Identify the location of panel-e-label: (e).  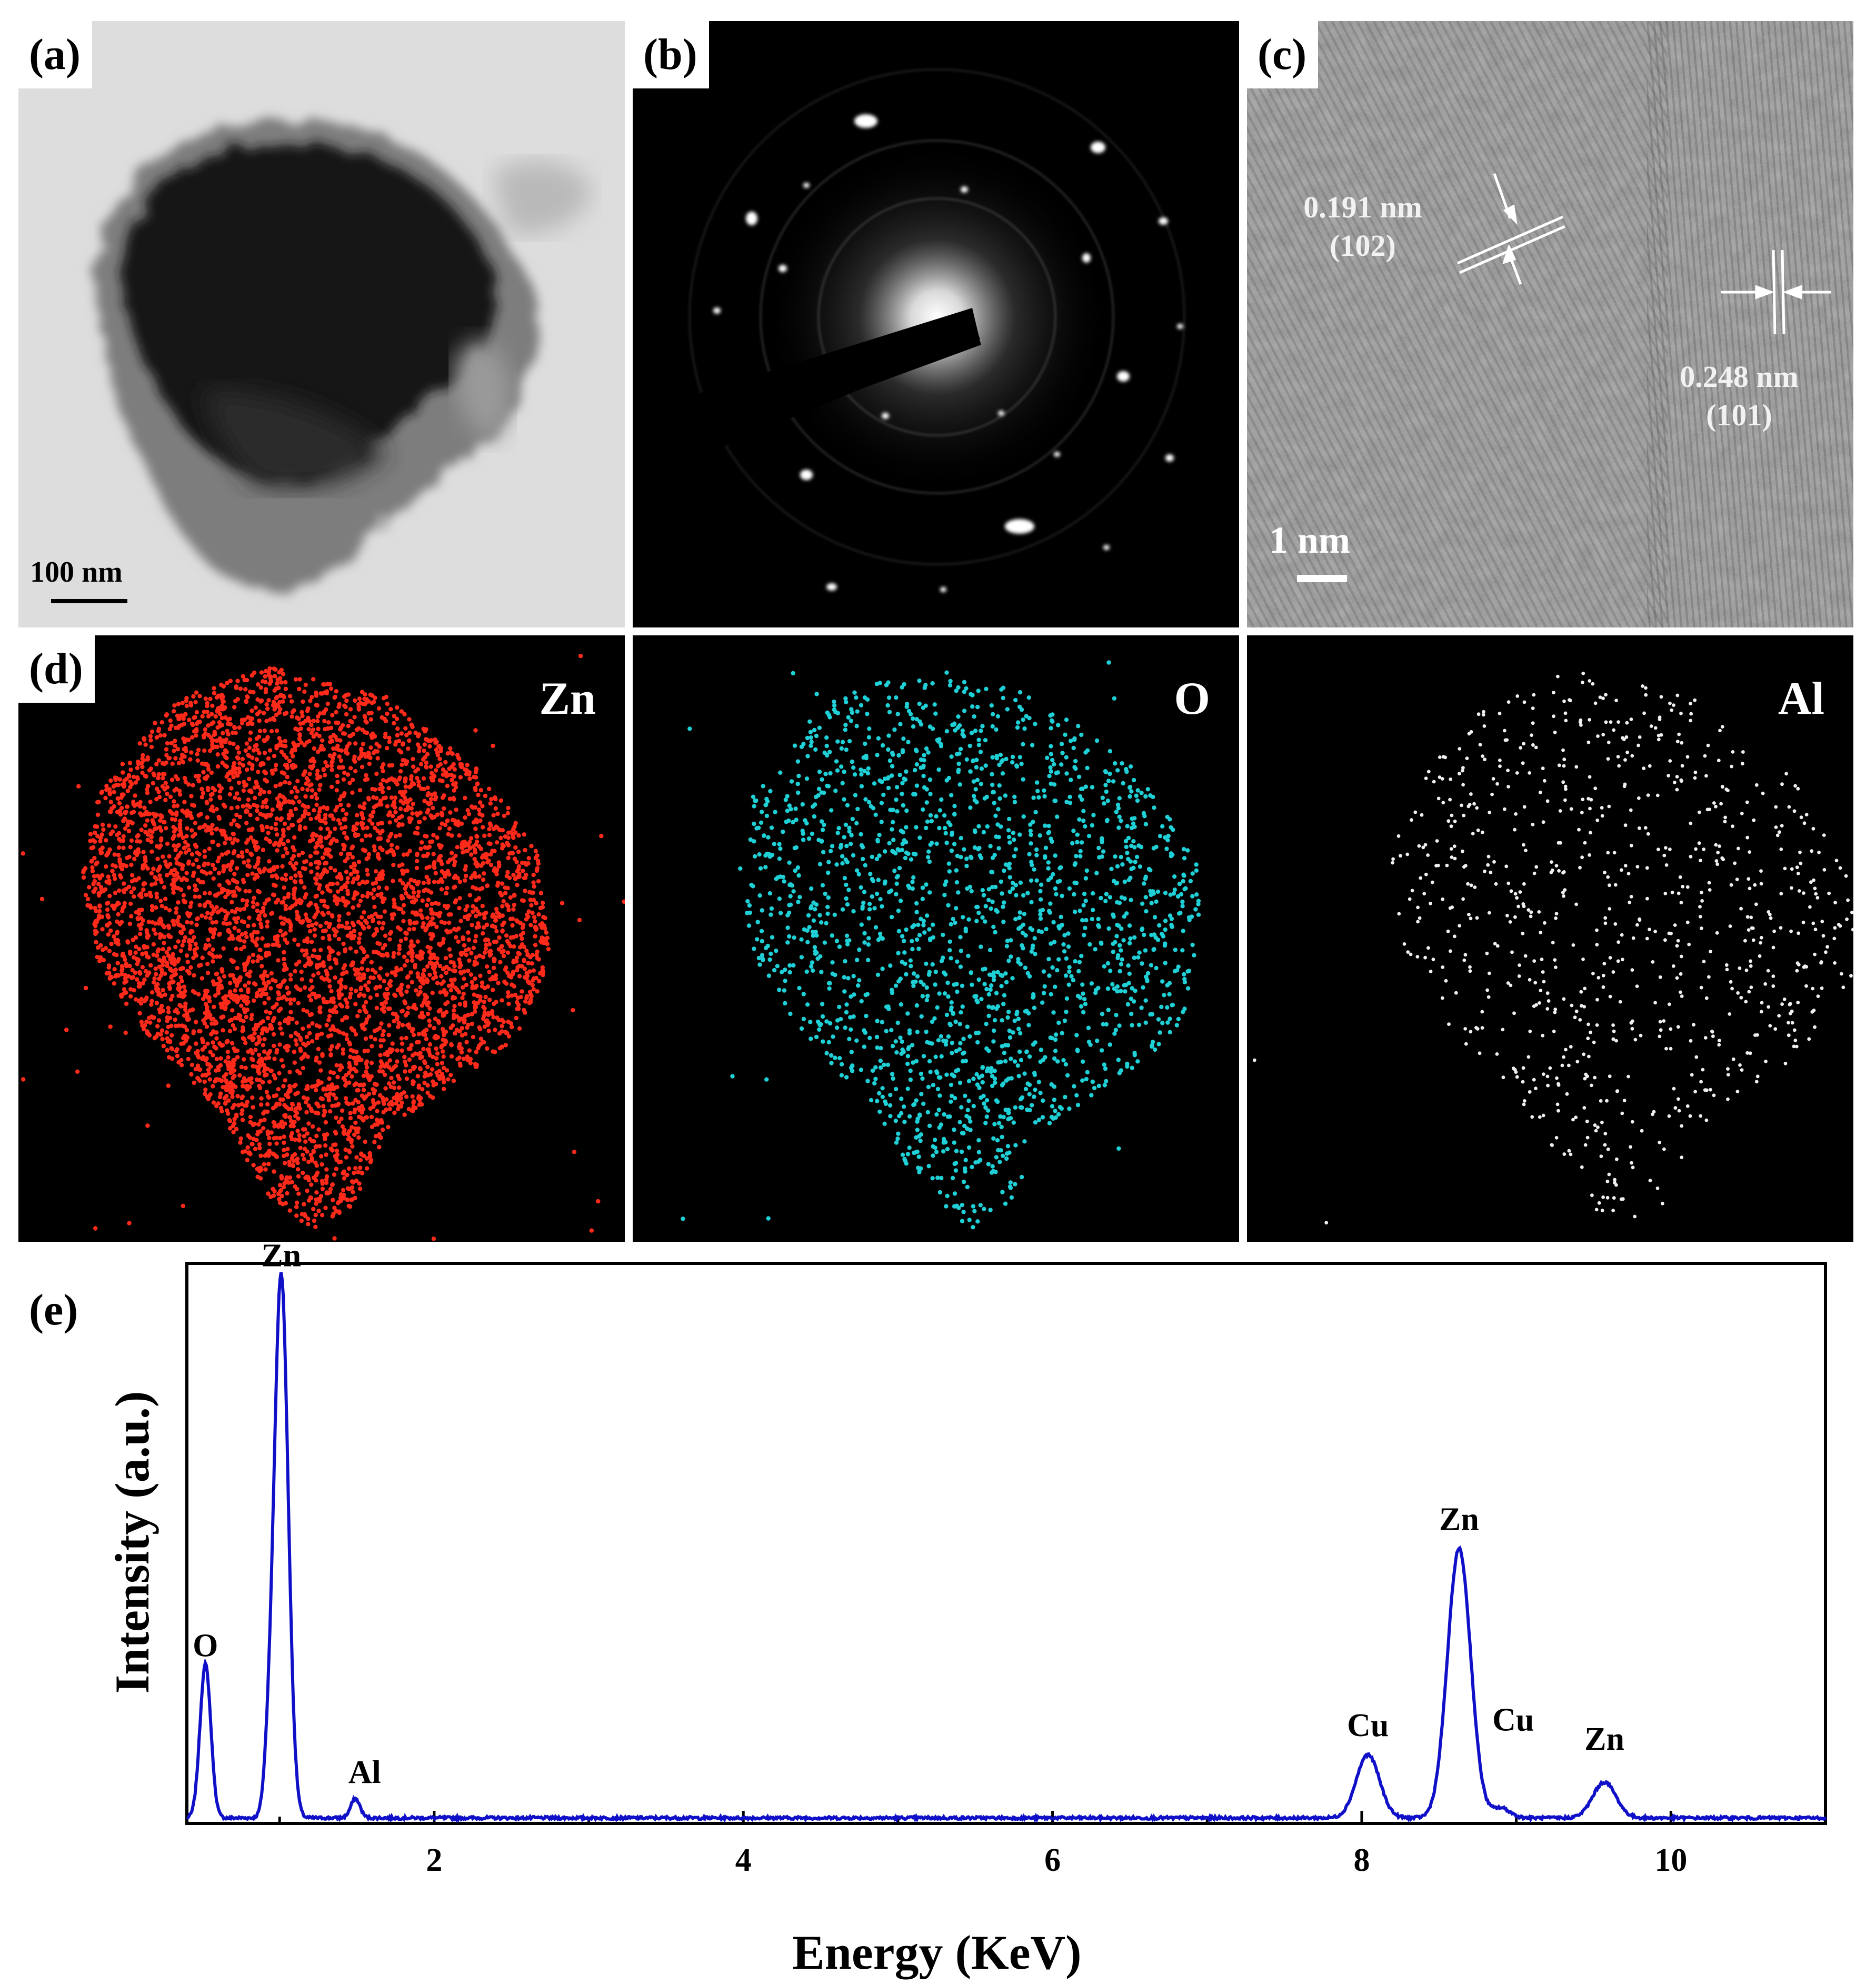
(54, 1309).